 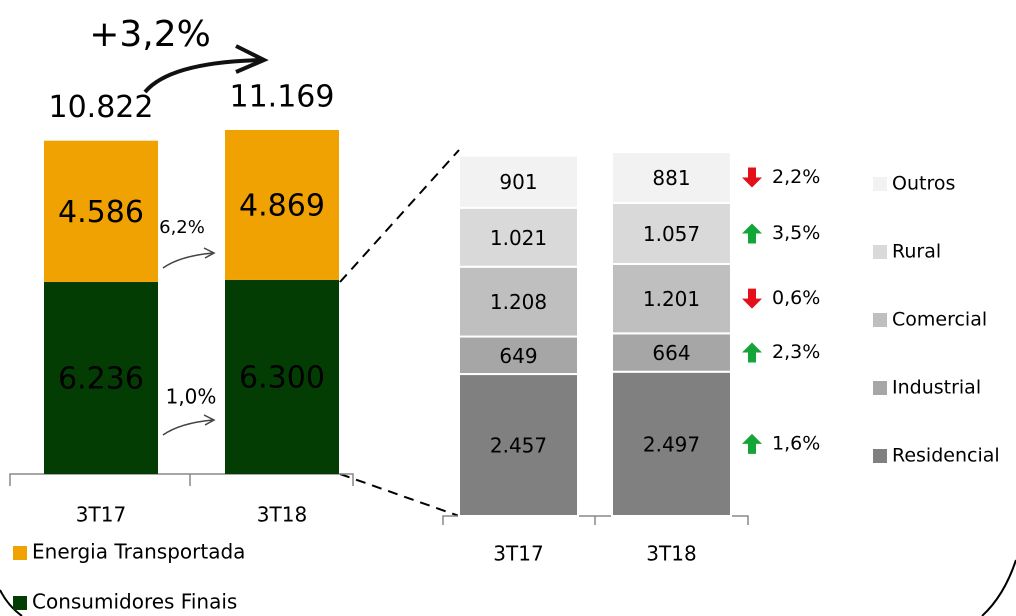 I want to click on value-label: 6.236, so click(x=101, y=378).